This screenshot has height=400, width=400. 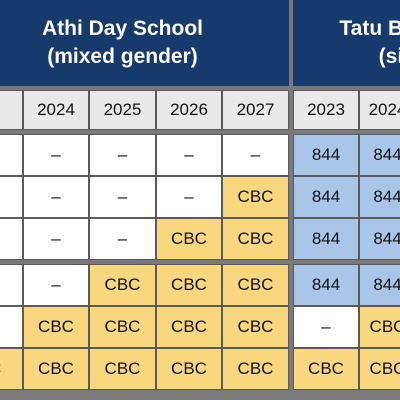 What do you see at coordinates (11, 110) in the screenshot?
I see `year-header-cell: 23` at bounding box center [11, 110].